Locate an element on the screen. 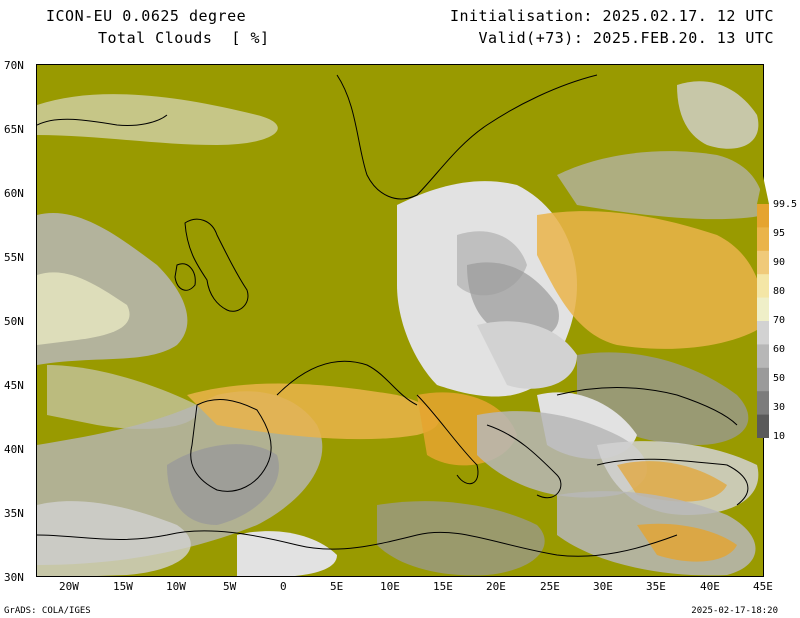 This screenshot has width=800, height=618. lon-label: 5W is located at coordinates (230, 586).